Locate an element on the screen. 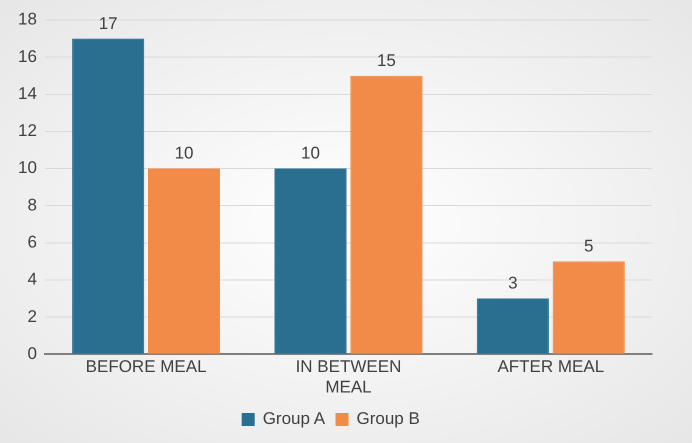  y-tick-label: 6 is located at coordinates (32, 242).